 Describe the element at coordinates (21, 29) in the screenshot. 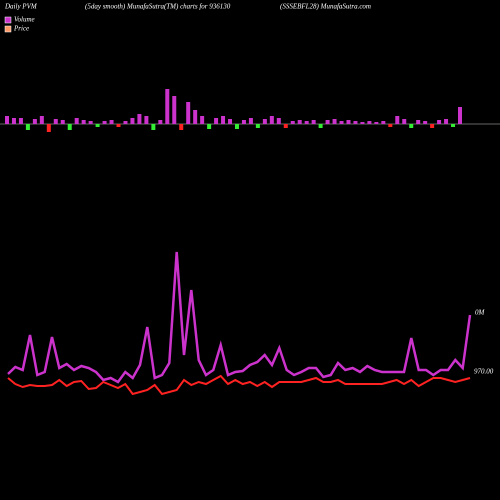

I see `legend-label: Price` at that location.